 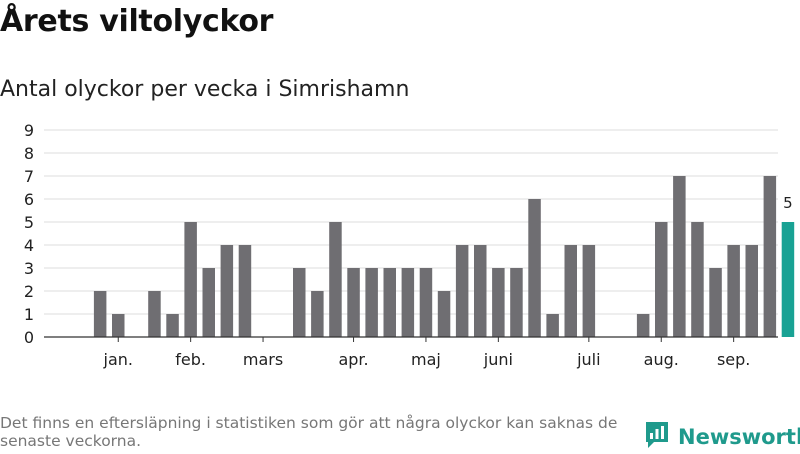 What do you see at coordinates (498, 359) in the screenshot?
I see `x-tick-label: juni` at bounding box center [498, 359].